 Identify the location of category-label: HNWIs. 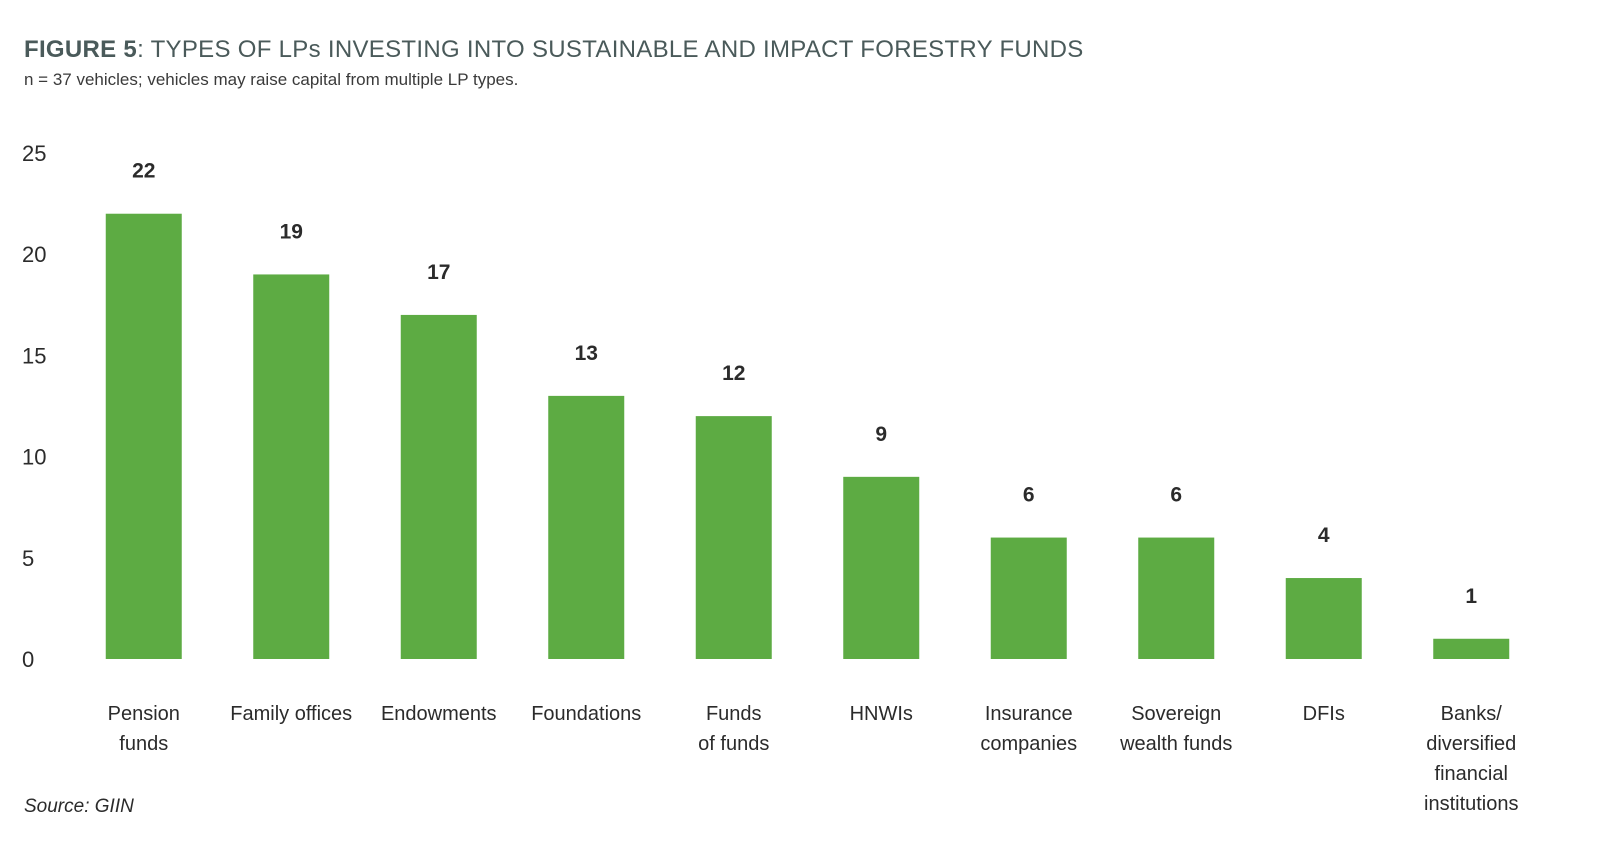
(881, 714).